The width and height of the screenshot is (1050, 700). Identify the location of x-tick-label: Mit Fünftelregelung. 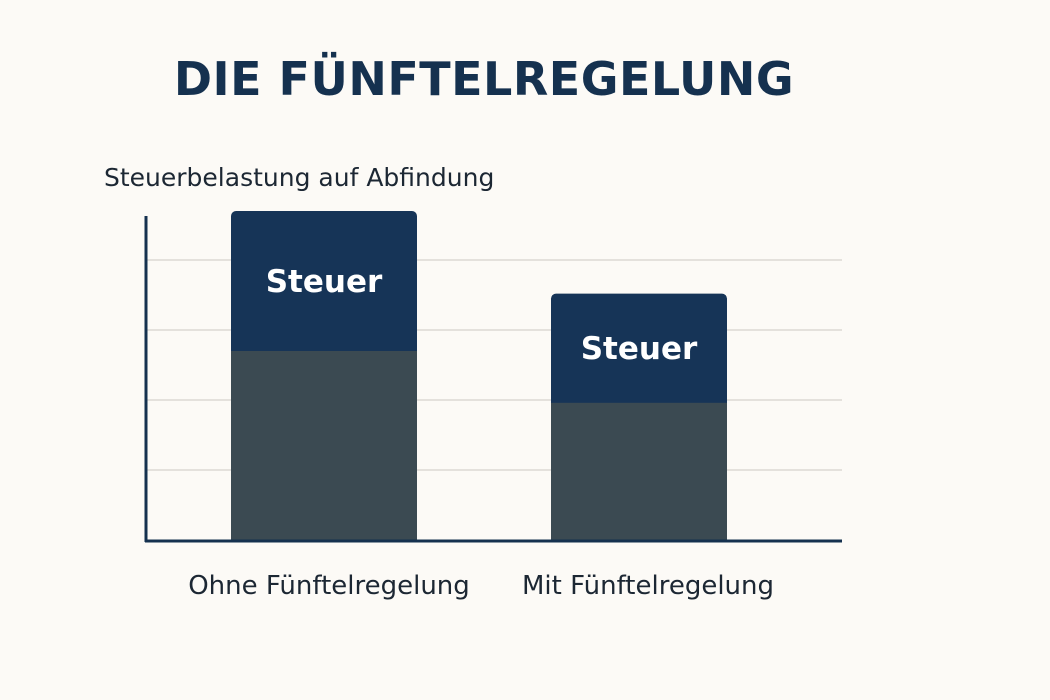
(648, 586).